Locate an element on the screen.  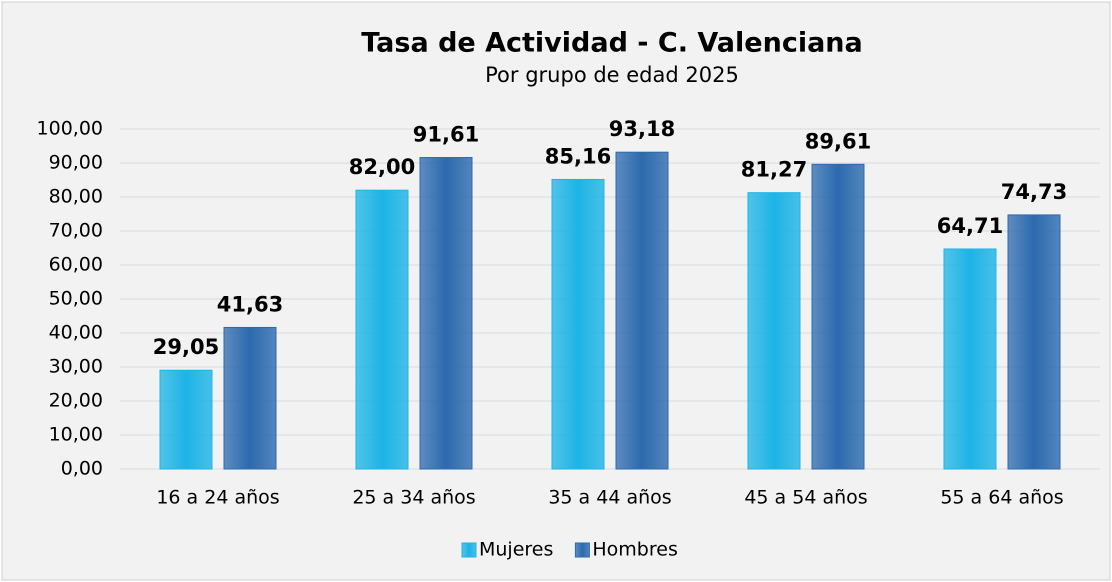
y-tick-label: 60,00 is located at coordinates (76, 265).